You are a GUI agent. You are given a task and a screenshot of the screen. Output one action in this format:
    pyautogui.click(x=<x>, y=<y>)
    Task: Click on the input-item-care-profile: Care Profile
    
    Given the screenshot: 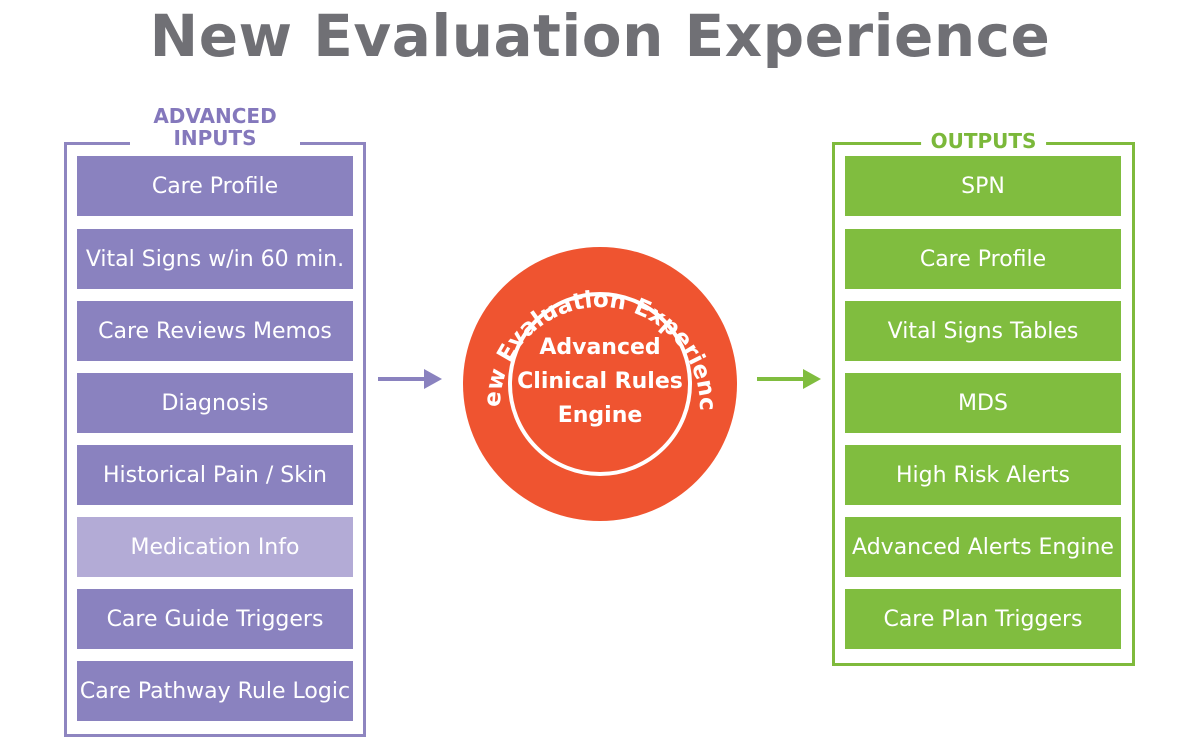 What is the action you would take?
    pyautogui.click(x=215, y=186)
    